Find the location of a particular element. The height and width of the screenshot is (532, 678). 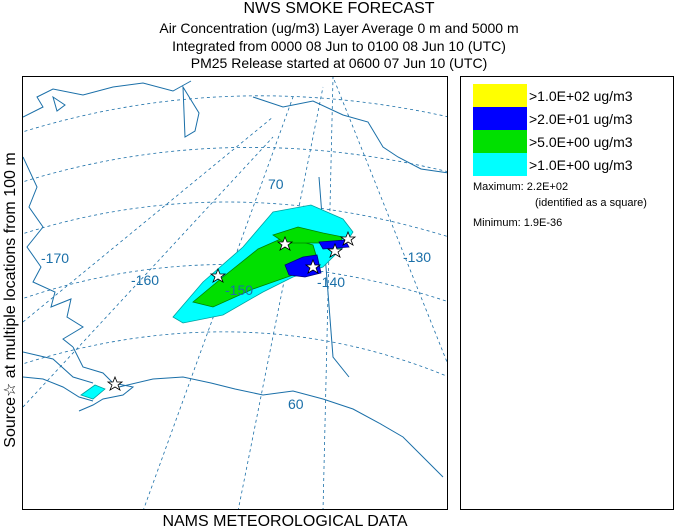

maximum-note: (identified as a square) is located at coordinates (591, 203).